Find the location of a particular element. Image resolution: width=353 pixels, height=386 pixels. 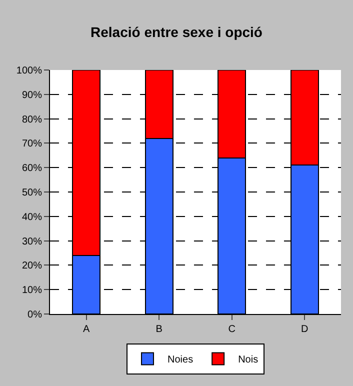

y-tick-label: 10% is located at coordinates (32, 290).